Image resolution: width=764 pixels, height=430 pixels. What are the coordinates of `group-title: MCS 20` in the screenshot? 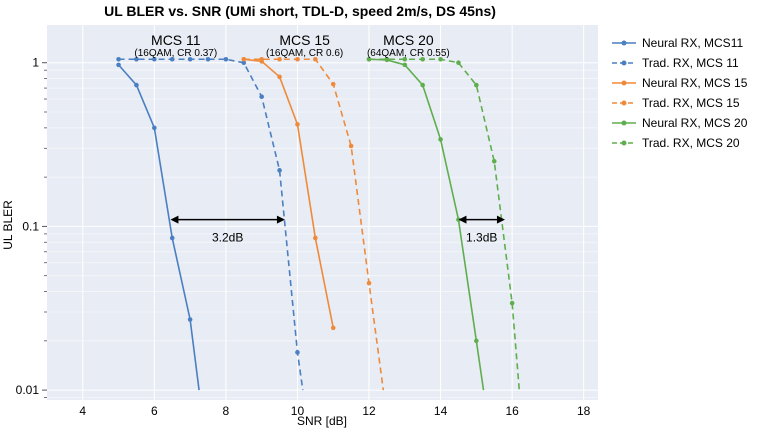 It's located at (408, 40).